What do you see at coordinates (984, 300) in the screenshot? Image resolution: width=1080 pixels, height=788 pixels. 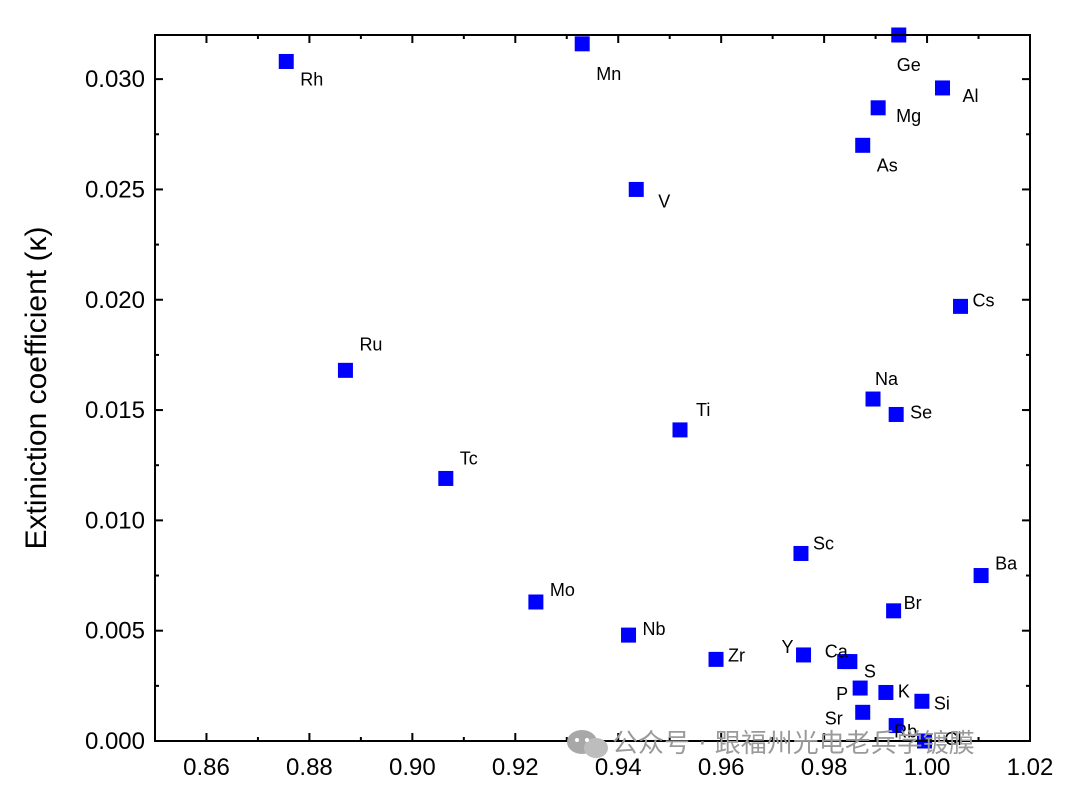 I see `point-label-cs: Cs` at bounding box center [984, 300].